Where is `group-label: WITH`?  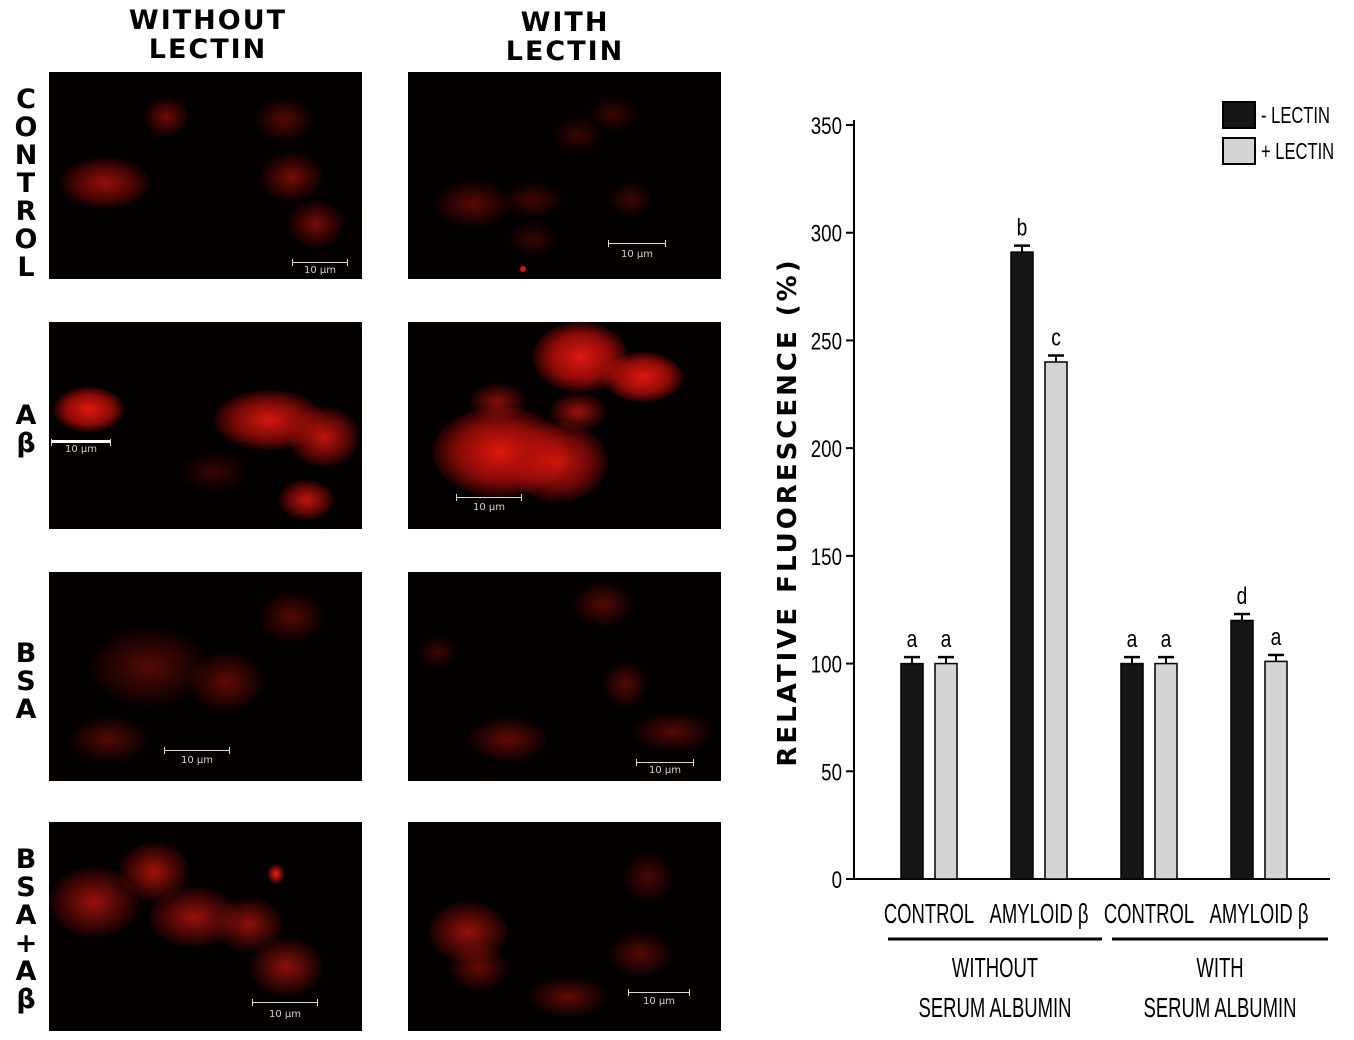
group-label: WITH is located at coordinates (1219, 968).